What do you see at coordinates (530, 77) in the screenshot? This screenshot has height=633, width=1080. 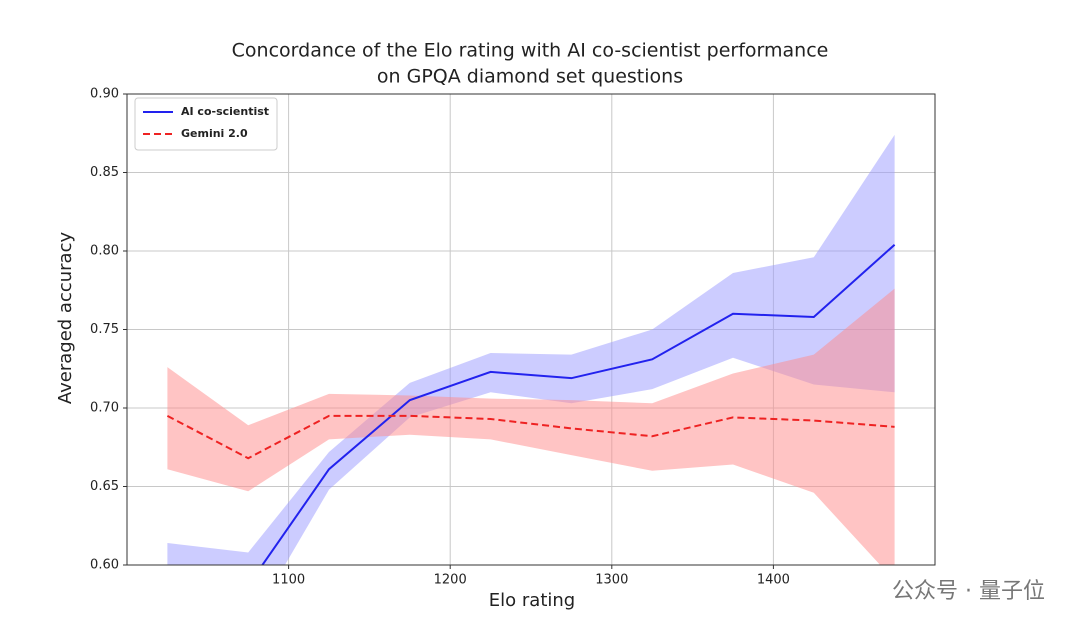 I see `chart-title: on GPQA diamond set questions` at bounding box center [530, 77].